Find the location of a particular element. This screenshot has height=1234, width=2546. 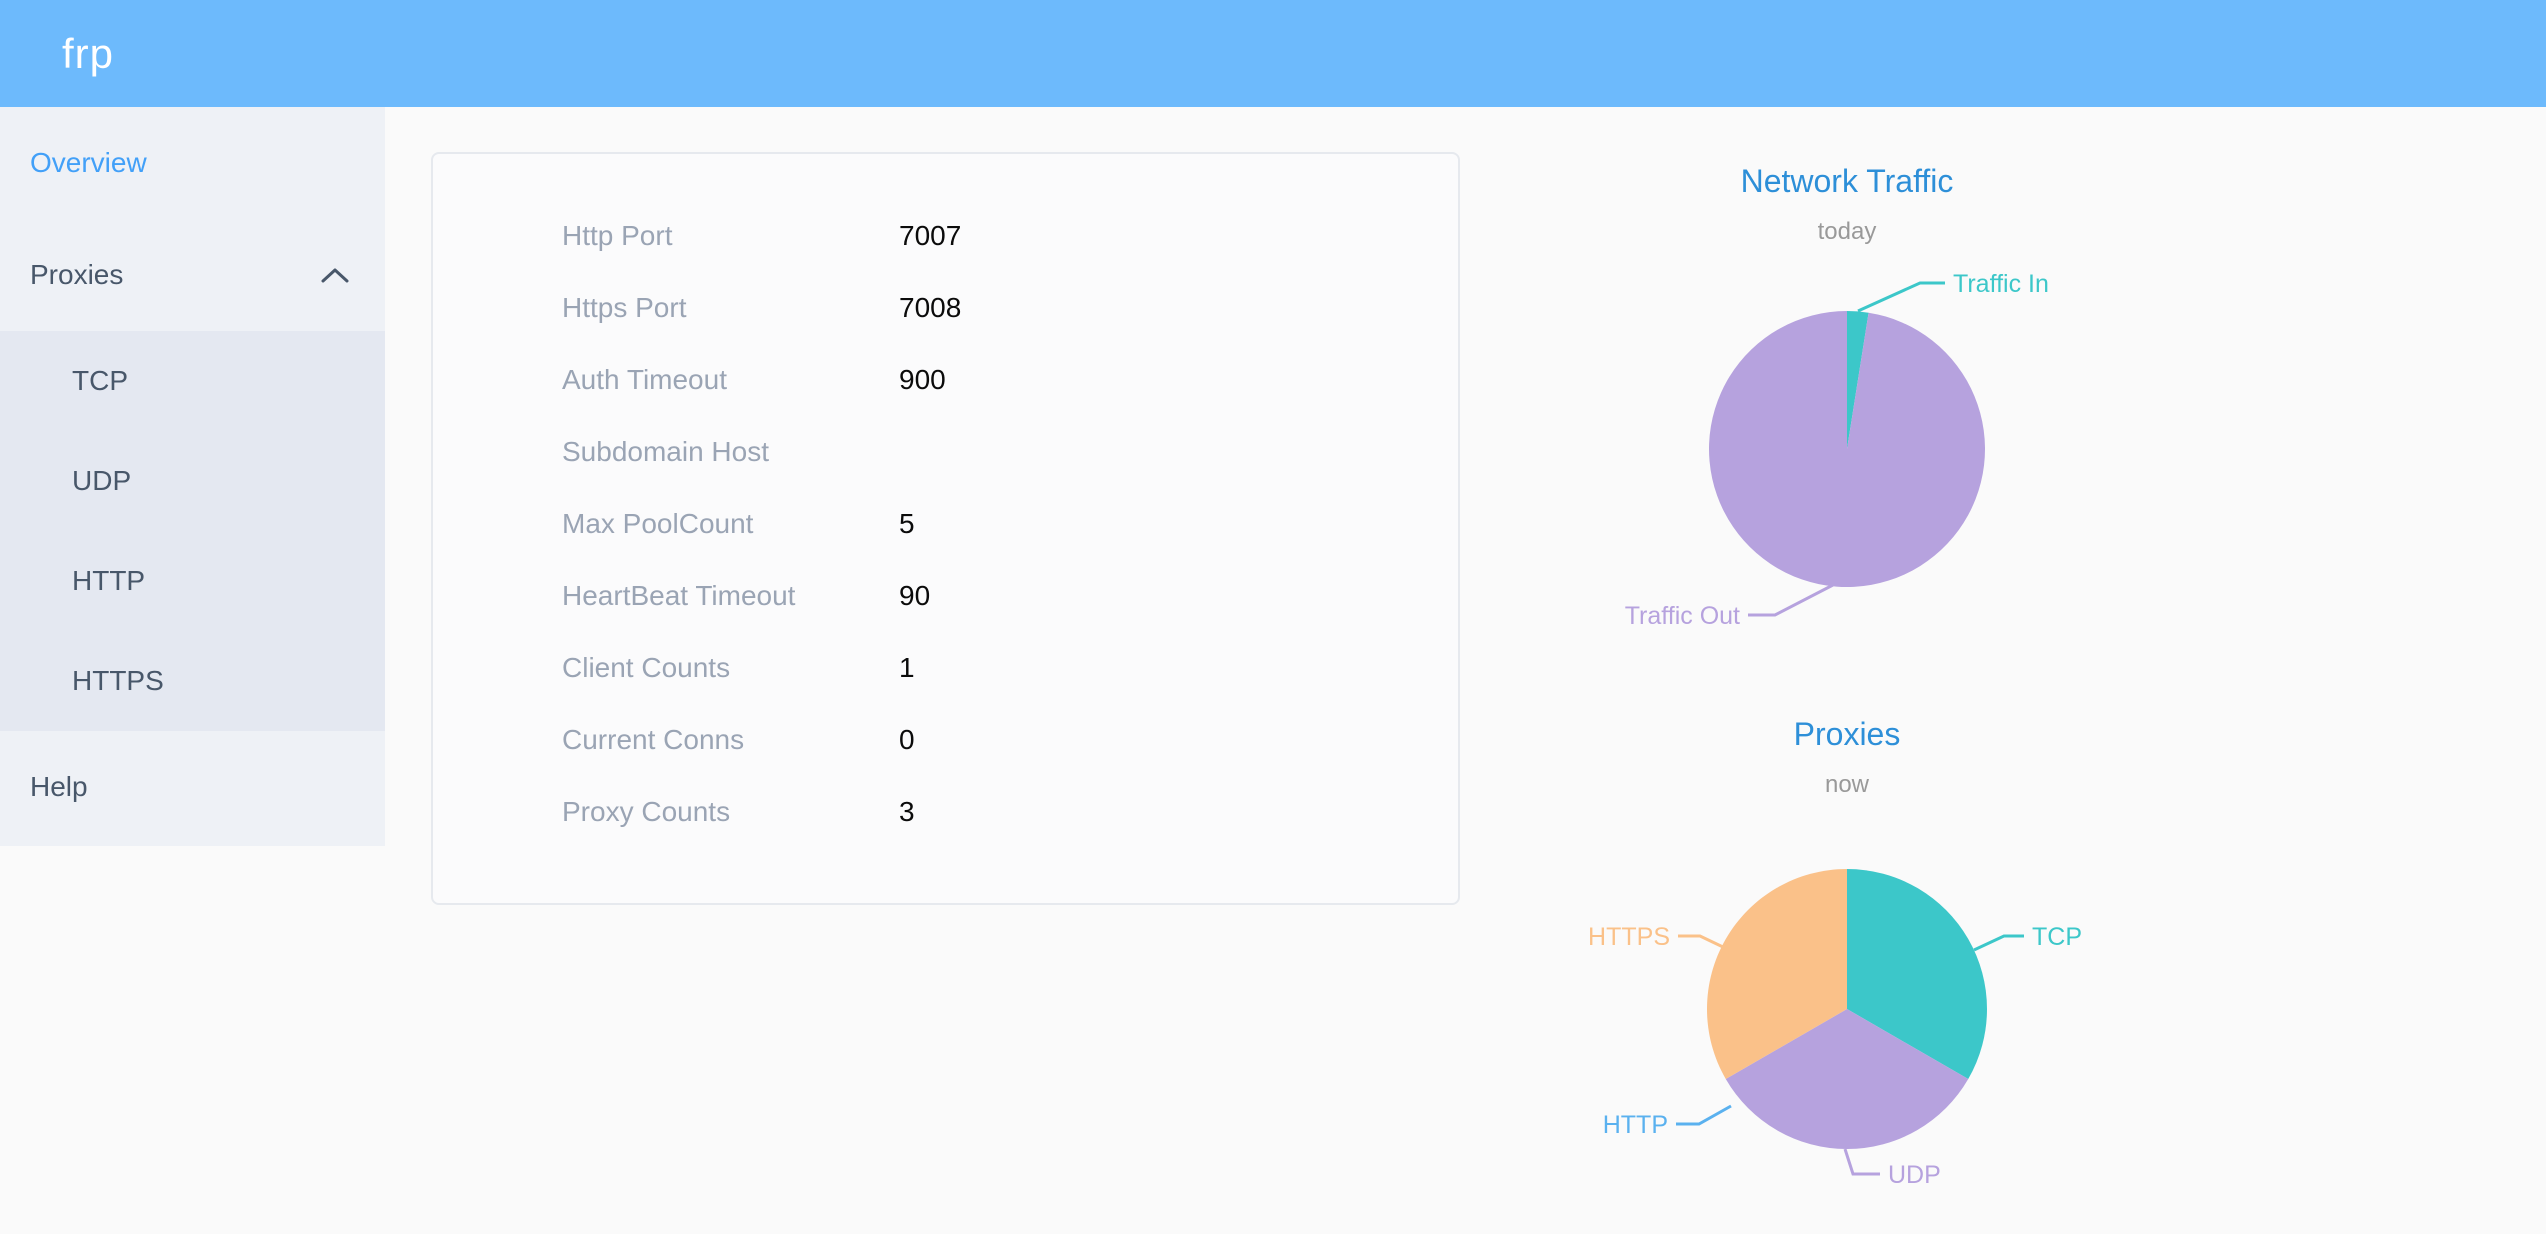

sidebar-item-label: HTTPS is located at coordinates (118, 680).